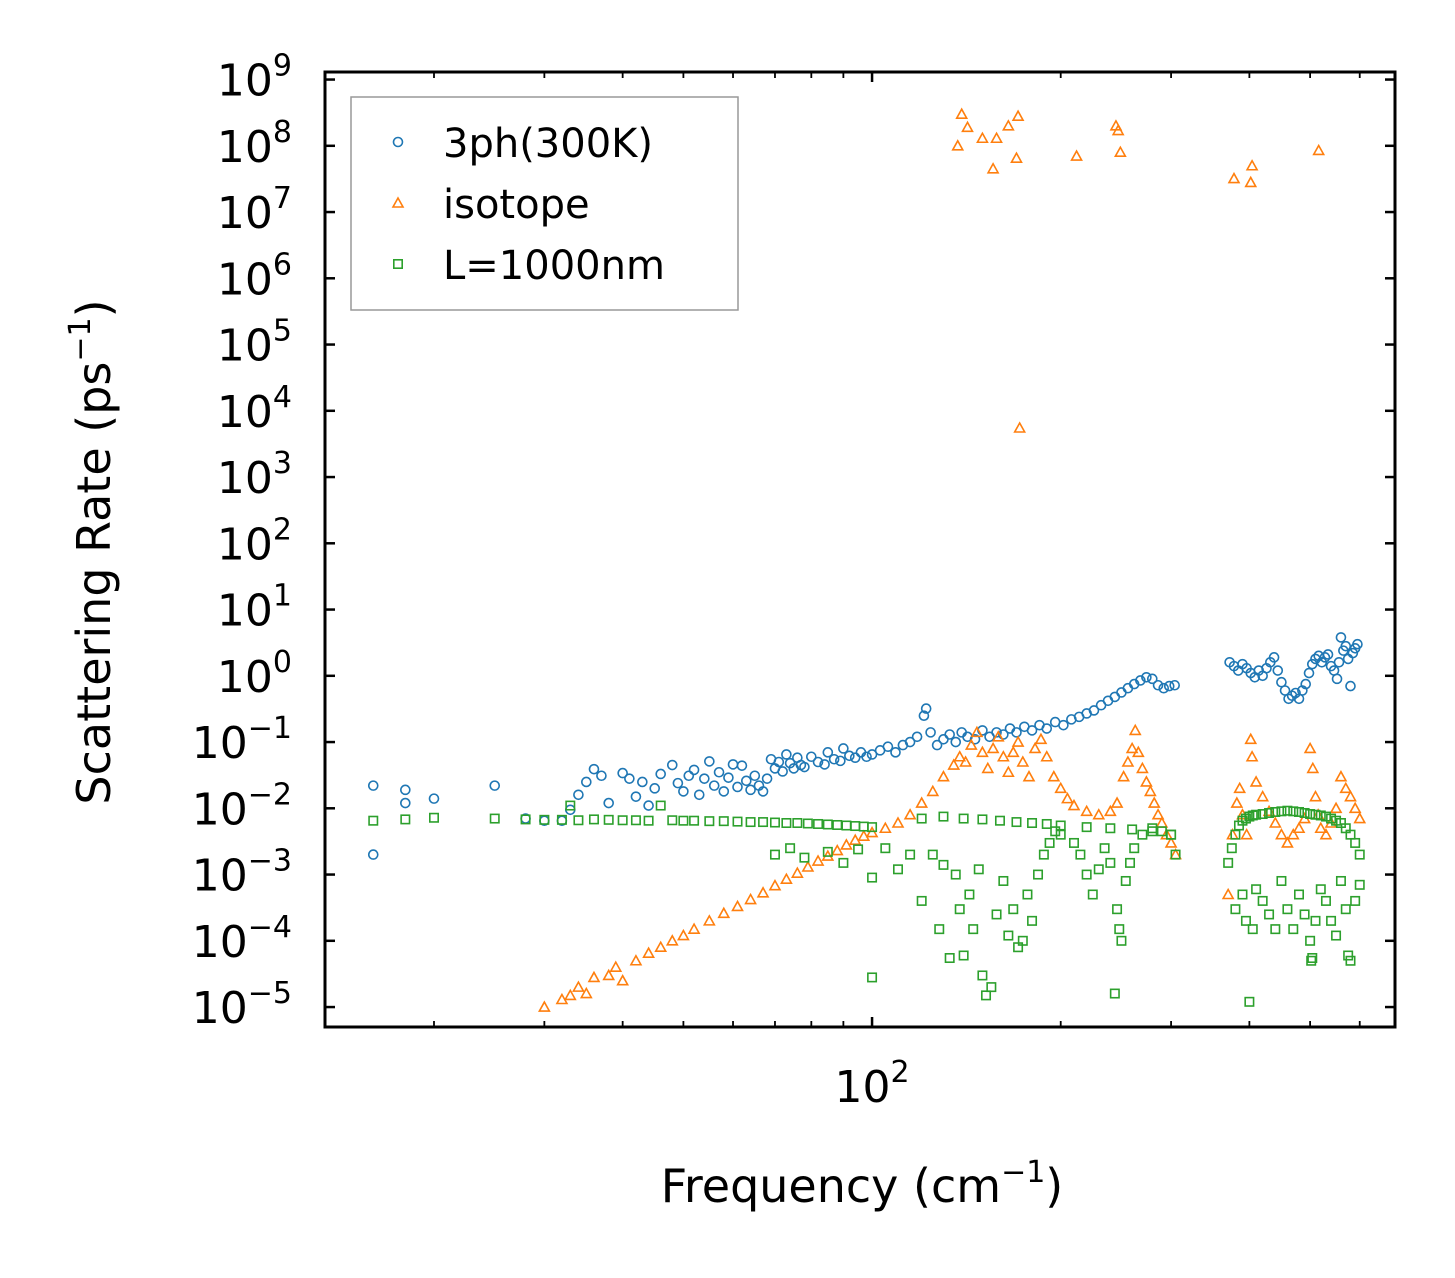 The height and width of the screenshot is (1278, 1455). Describe the element at coordinates (548, 144) in the screenshot. I see `legend-entry-3ph: 3ph(300K)` at that location.